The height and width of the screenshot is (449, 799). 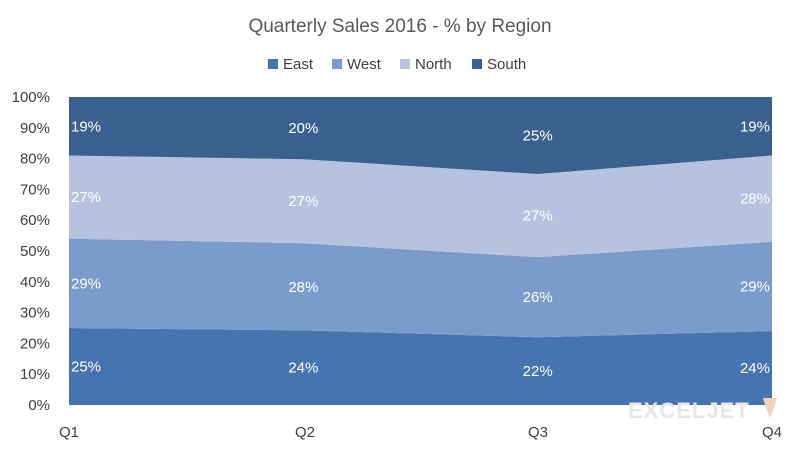 I want to click on y-tick-label: 10%, so click(x=35, y=374).